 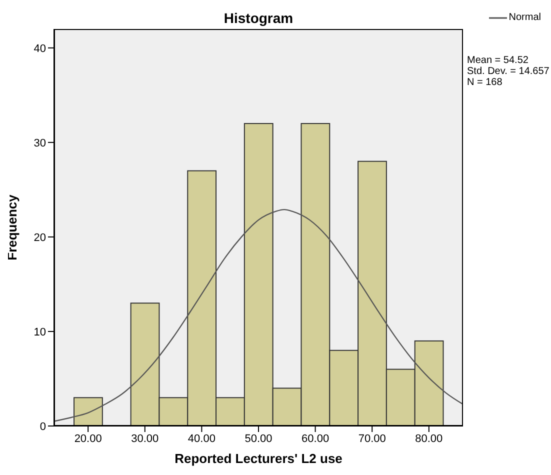 I want to click on y-tick-label: 30, so click(x=40, y=143).